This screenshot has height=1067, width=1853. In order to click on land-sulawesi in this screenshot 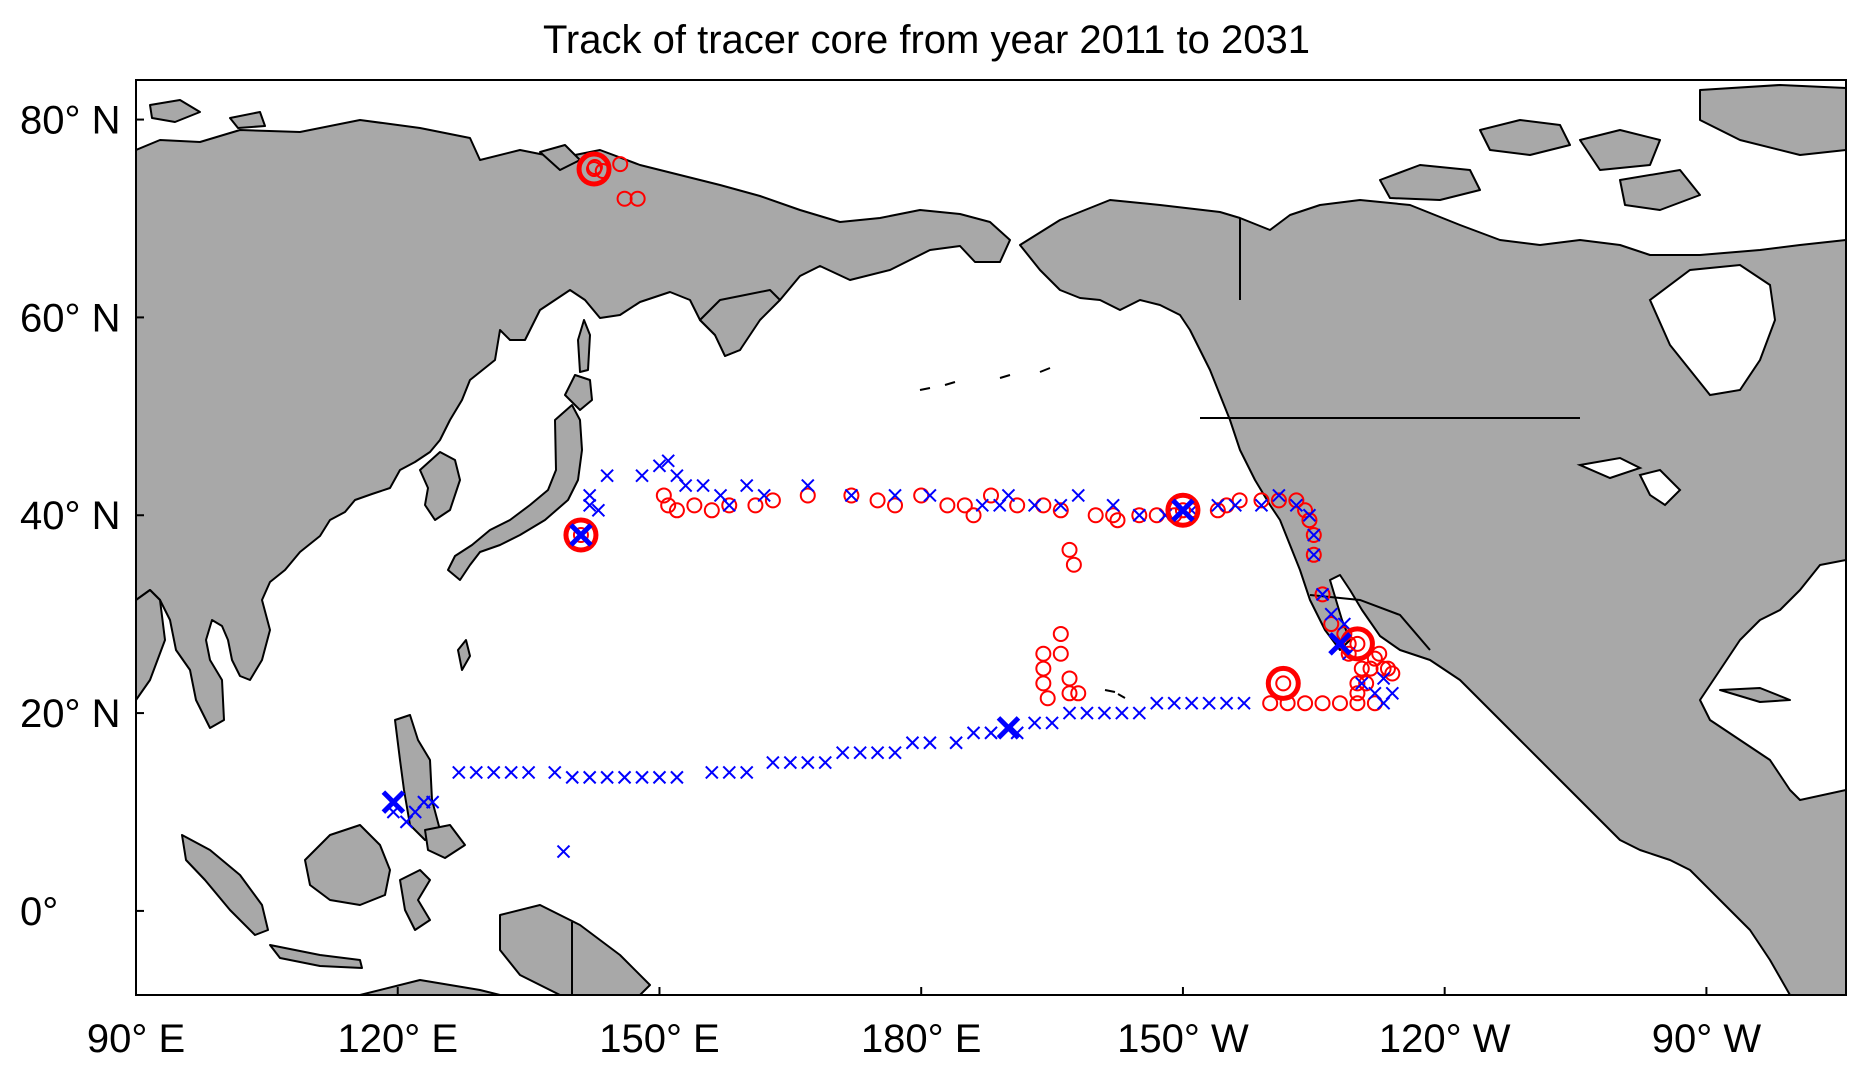, I will do `click(415, 900)`.